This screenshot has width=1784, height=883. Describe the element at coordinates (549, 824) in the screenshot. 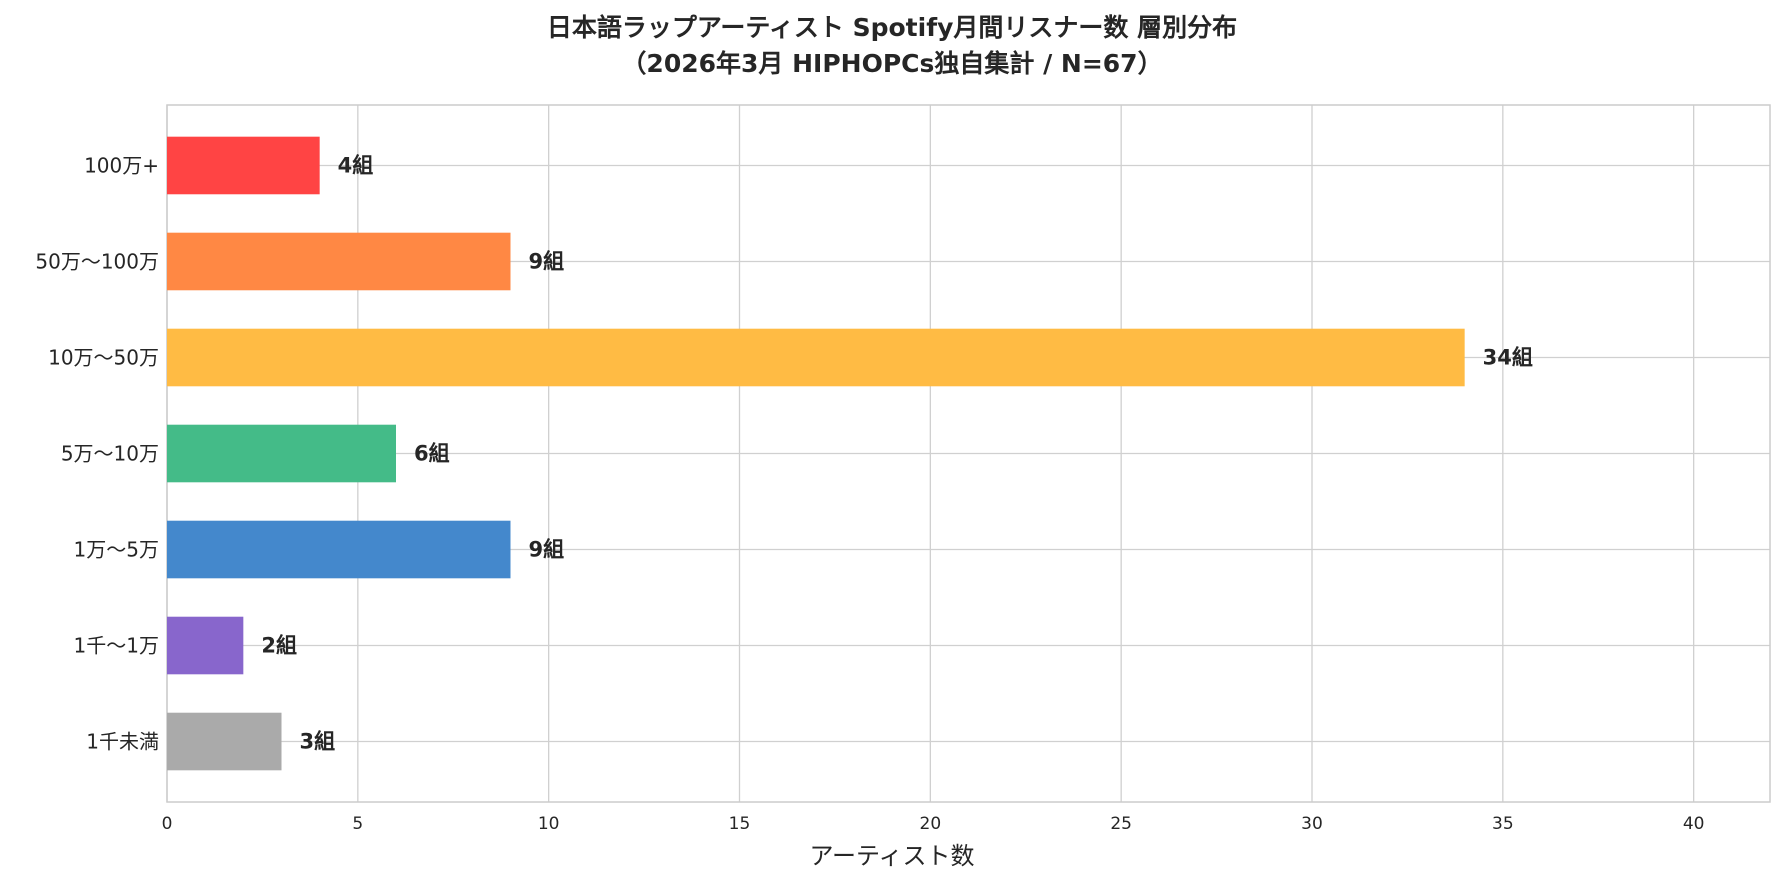

I see `x-tick-label: 10` at that location.